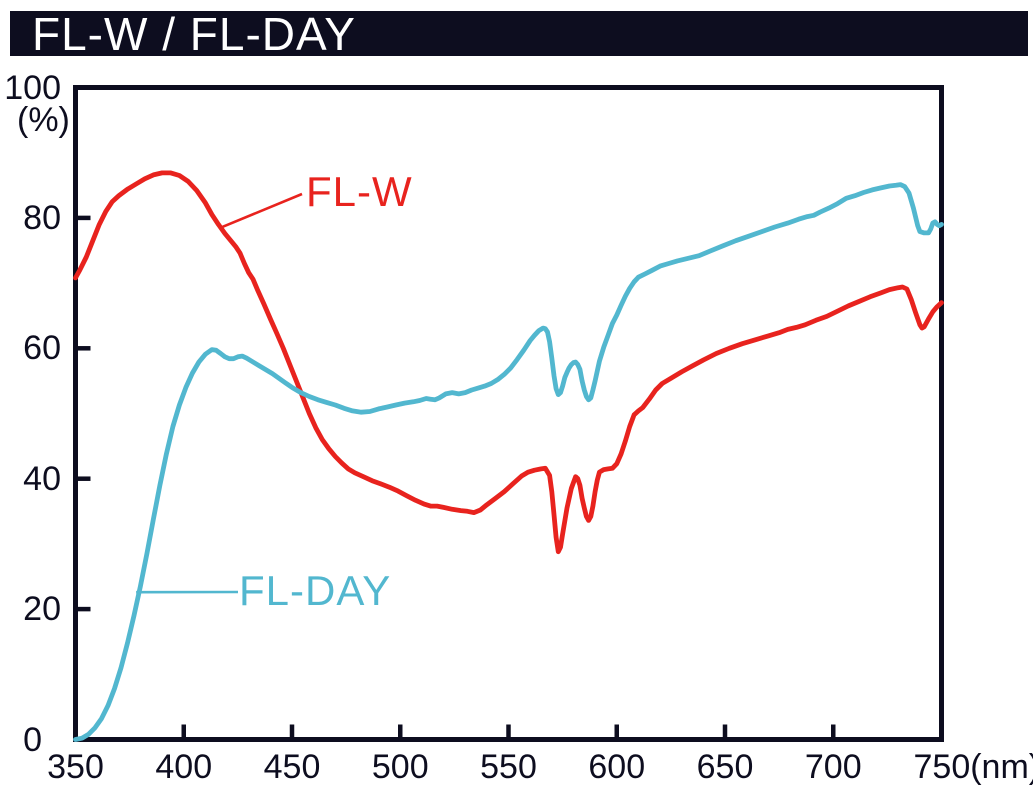 The image size is (1033, 798). I want to click on y-tick-label: 60, so click(42, 348).